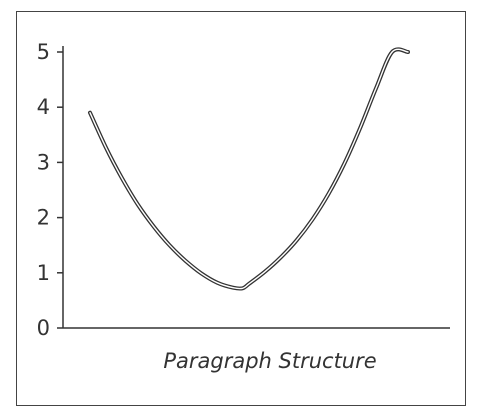  Describe the element at coordinates (269, 361) in the screenshot. I see `x-axis-title: Paragraph Structure` at that location.